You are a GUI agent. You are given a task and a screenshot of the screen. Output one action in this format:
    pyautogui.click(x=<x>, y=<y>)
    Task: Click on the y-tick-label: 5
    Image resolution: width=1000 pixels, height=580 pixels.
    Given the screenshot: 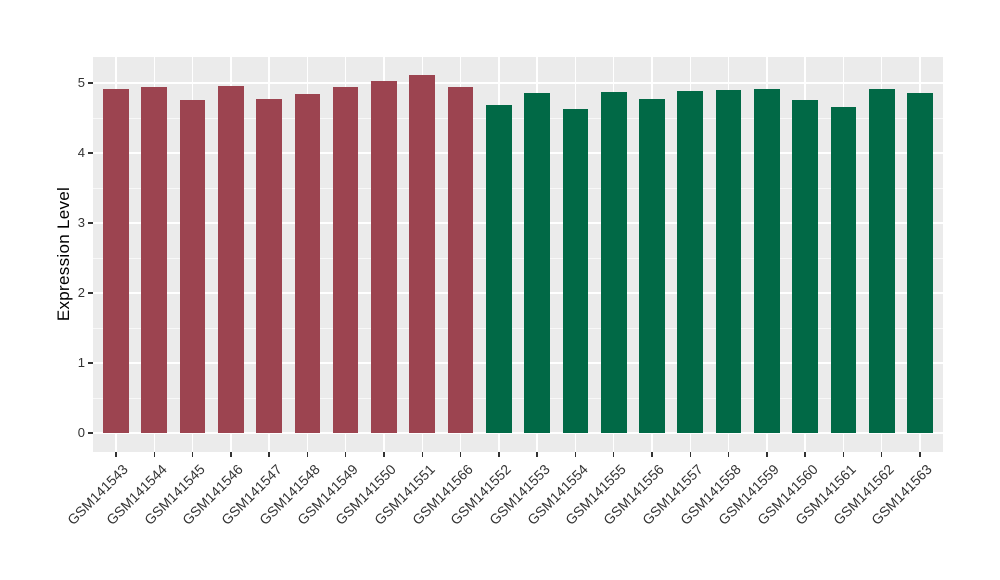 What is the action you would take?
    pyautogui.click(x=81, y=82)
    